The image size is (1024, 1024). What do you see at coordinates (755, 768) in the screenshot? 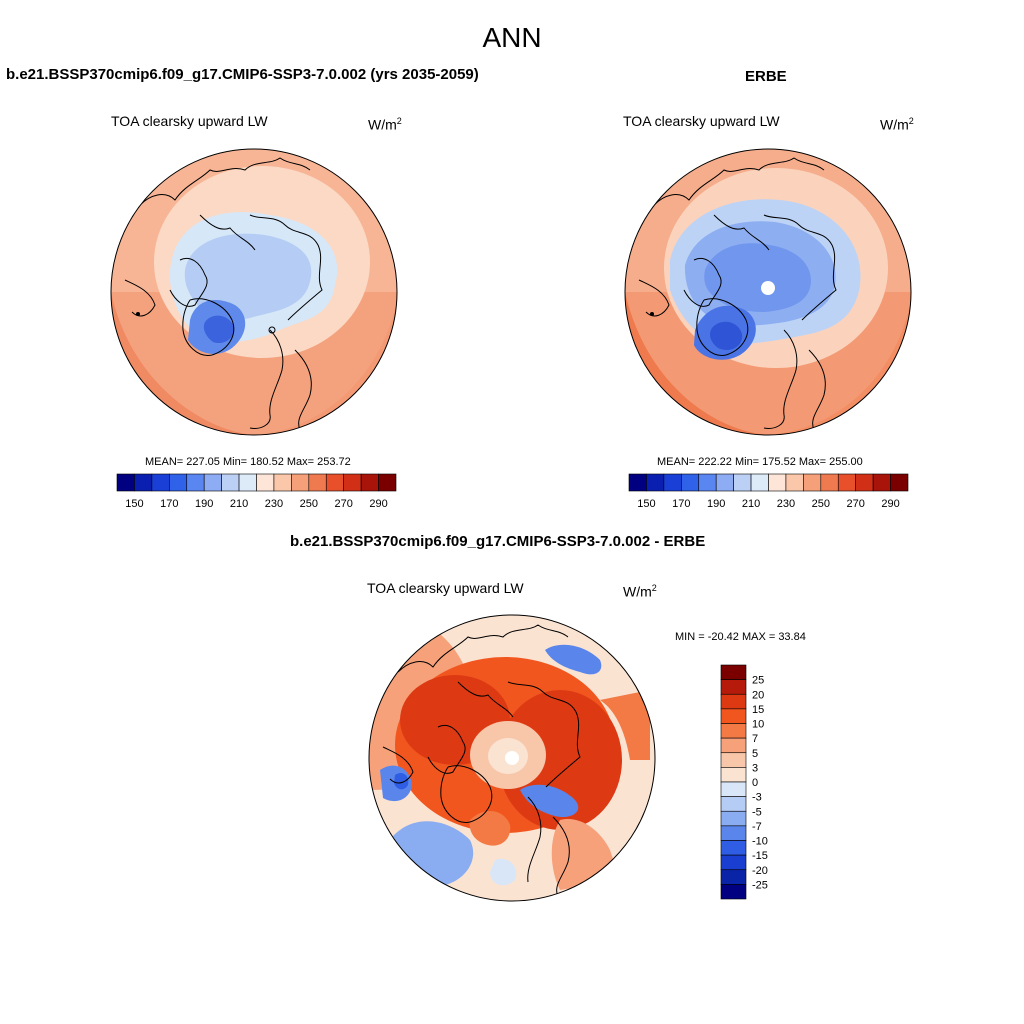
I see `colorbar-tick-label: 3` at bounding box center [755, 768].